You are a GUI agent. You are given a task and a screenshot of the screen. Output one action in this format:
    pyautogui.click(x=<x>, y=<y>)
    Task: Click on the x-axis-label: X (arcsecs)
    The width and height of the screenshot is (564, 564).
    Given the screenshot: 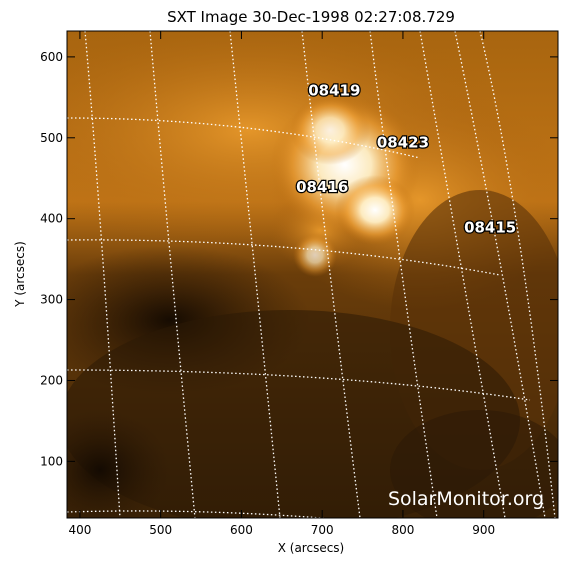 What is the action you would take?
    pyautogui.click(x=311, y=548)
    